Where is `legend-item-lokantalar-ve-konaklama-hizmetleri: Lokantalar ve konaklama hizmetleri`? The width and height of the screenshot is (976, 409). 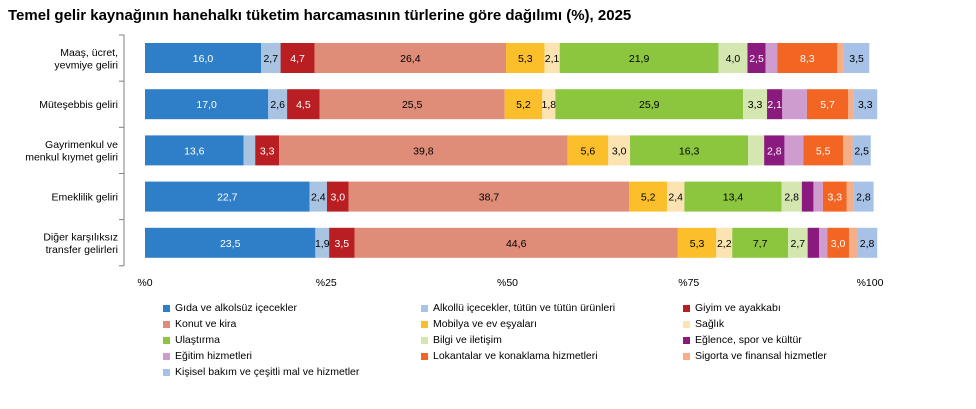 legend-item-lokantalar-ve-konaklama-hizmetleri: Lokantalar ve konaklama hizmetleri is located at coordinates (552, 356).